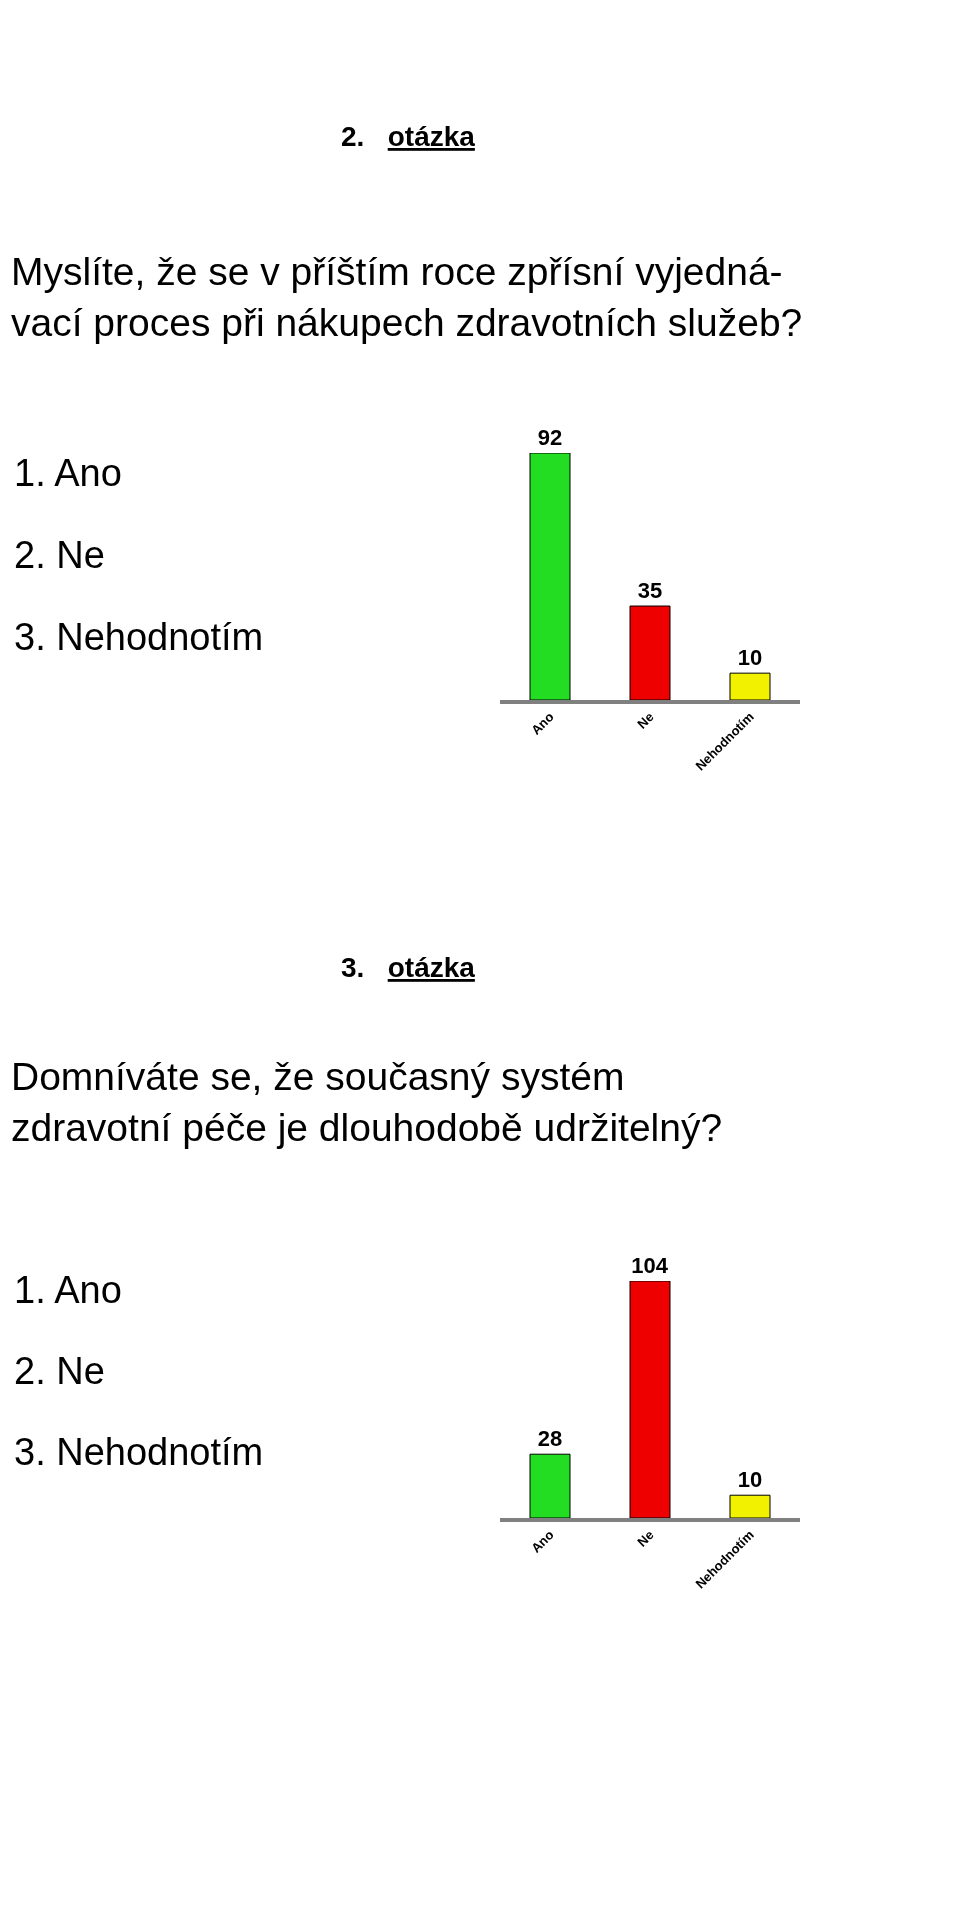 The height and width of the screenshot is (1909, 960). I want to click on chart-title: 2. otázka, so click(408, 136).